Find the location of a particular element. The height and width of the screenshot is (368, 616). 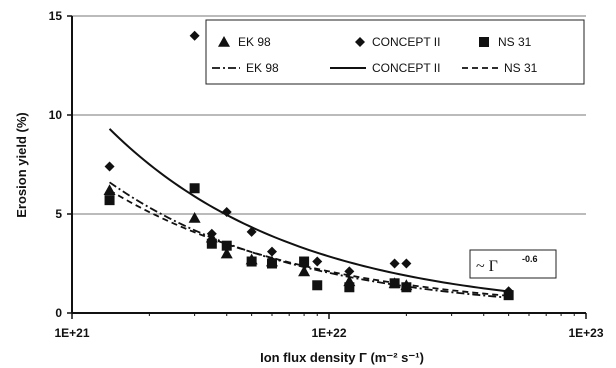

legend-symbol-concept is located at coordinates (360, 42).